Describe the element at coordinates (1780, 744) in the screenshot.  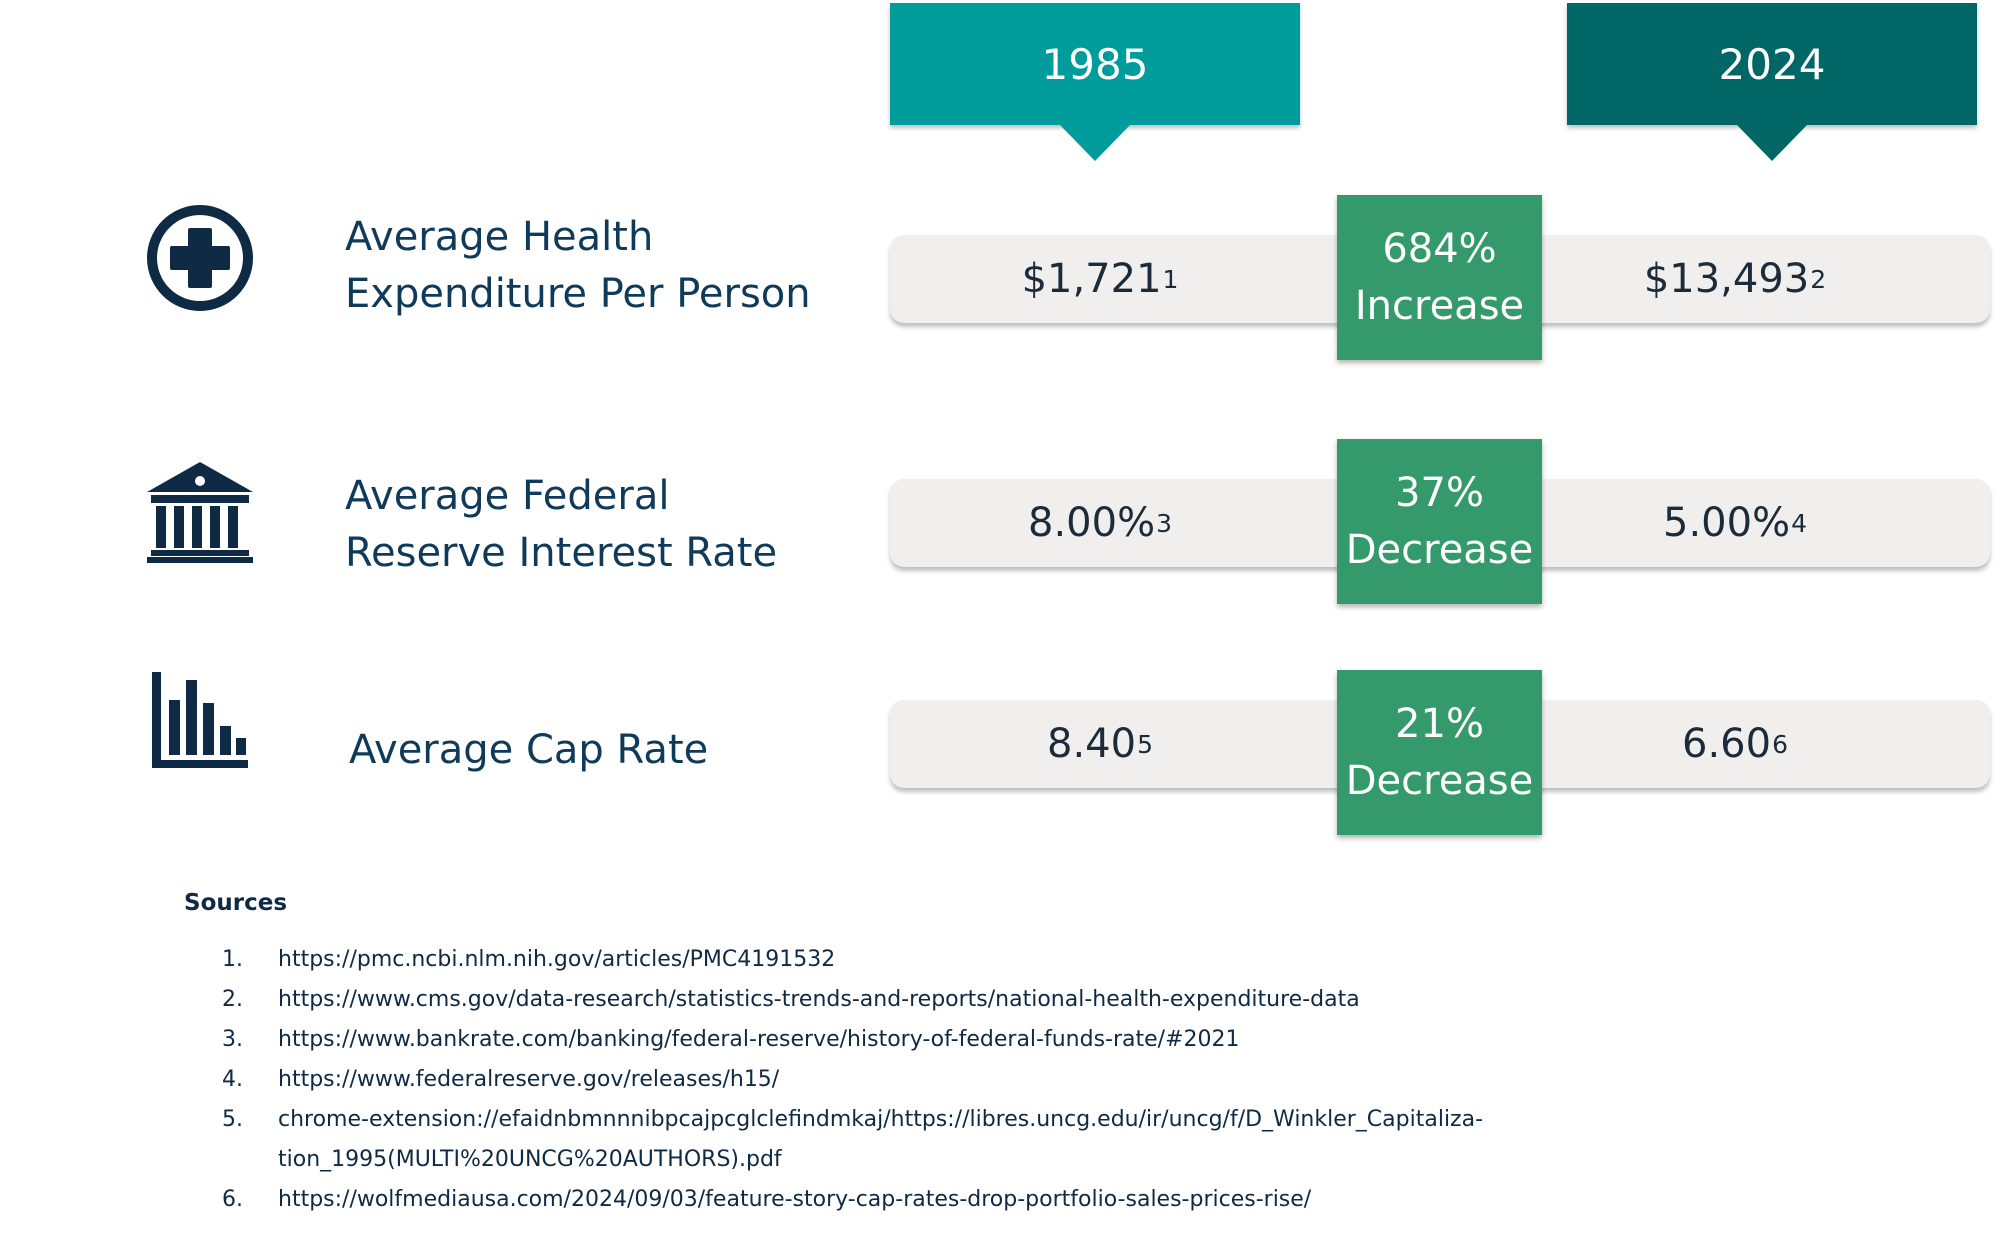
I see `footnote-ref-6: 6` at that location.